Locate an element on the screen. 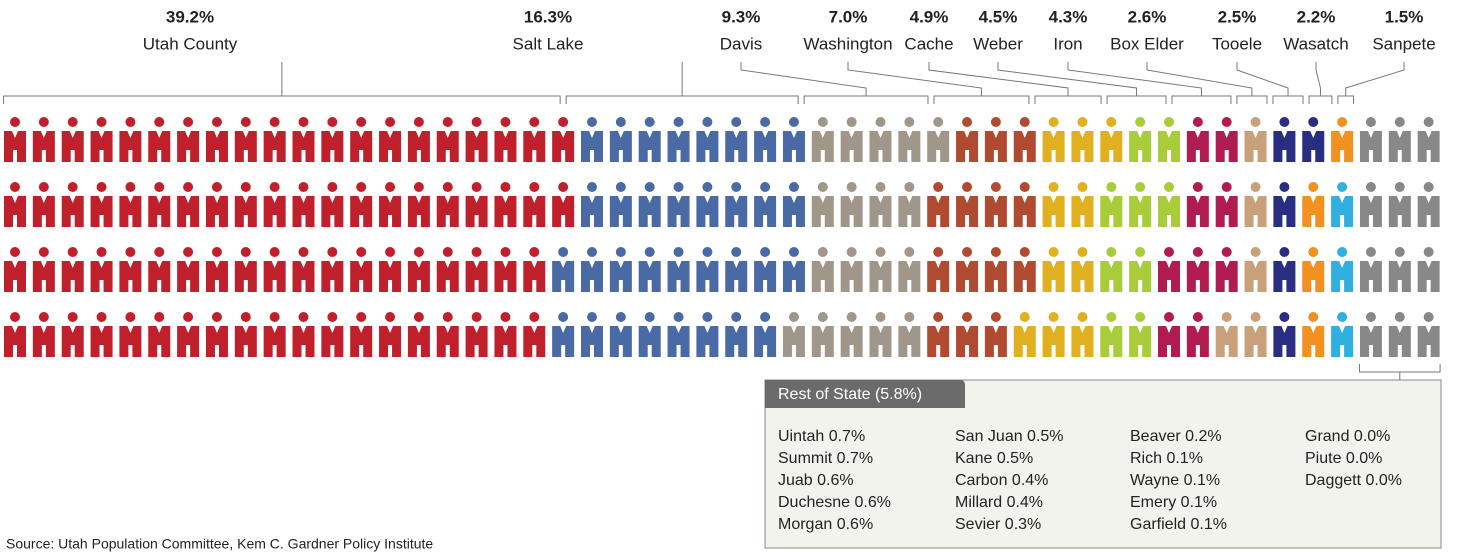 The image size is (1465, 552). rest-county: Kane 0.5% is located at coordinates (994, 458).